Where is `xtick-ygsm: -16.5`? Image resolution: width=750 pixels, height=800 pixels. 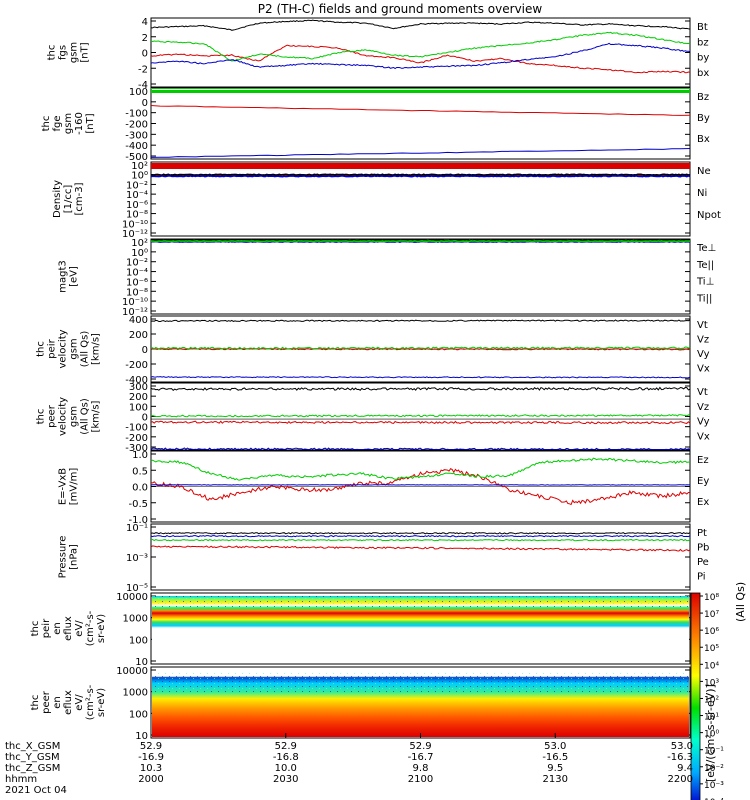 xtick-ygsm: -16.5 is located at coordinates (555, 757).